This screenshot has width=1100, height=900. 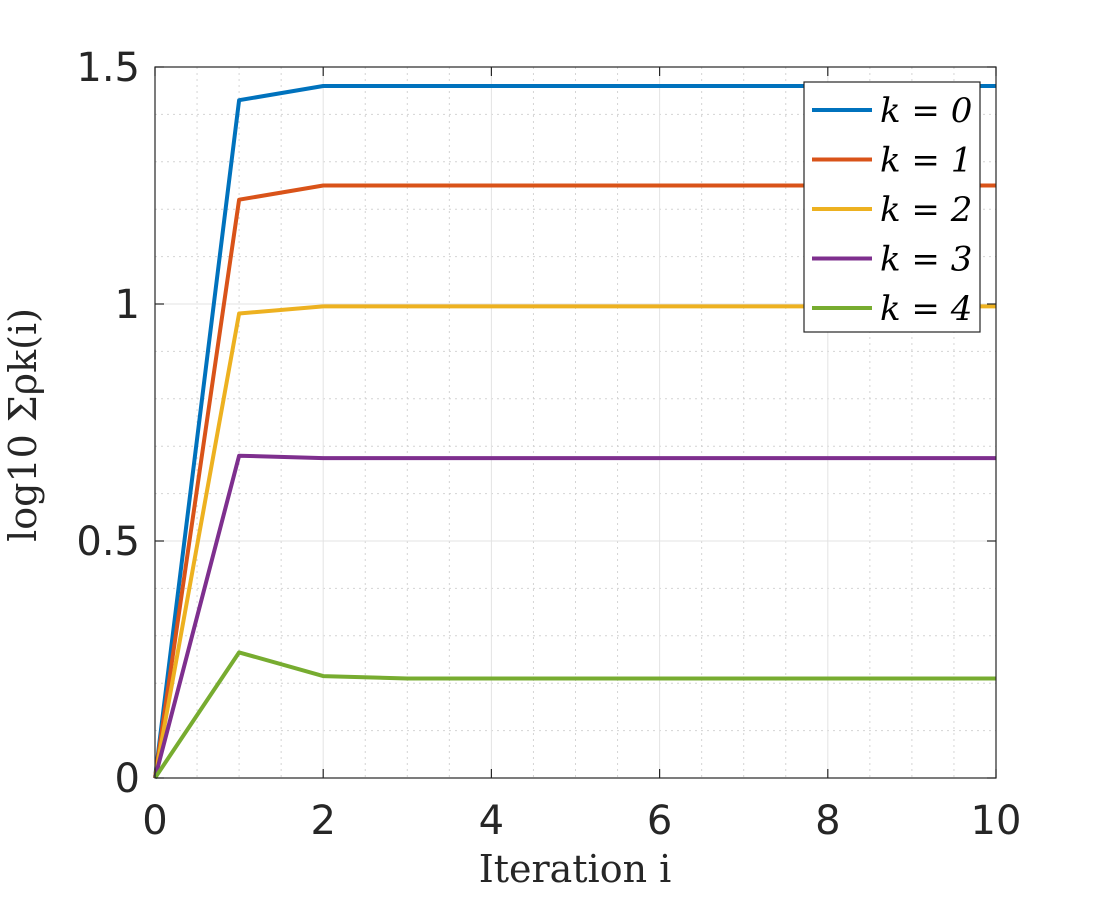 What do you see at coordinates (491, 821) in the screenshot?
I see `x-tick-label: 4` at bounding box center [491, 821].